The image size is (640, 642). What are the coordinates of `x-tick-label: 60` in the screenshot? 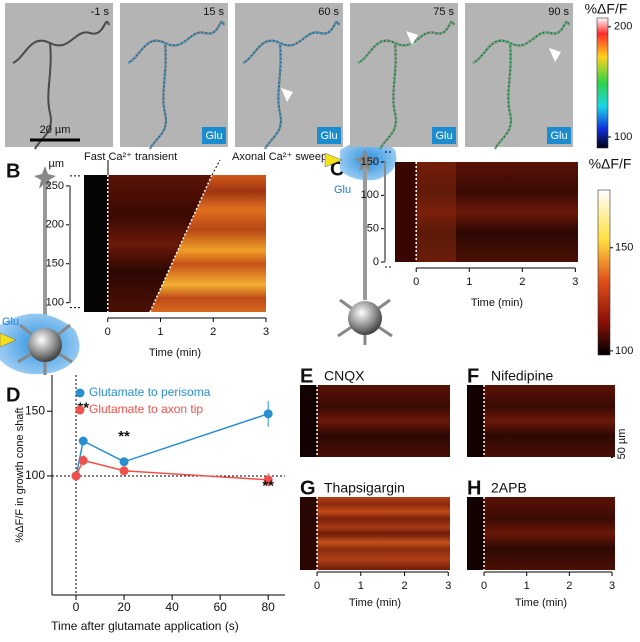 It's located at (220, 607).